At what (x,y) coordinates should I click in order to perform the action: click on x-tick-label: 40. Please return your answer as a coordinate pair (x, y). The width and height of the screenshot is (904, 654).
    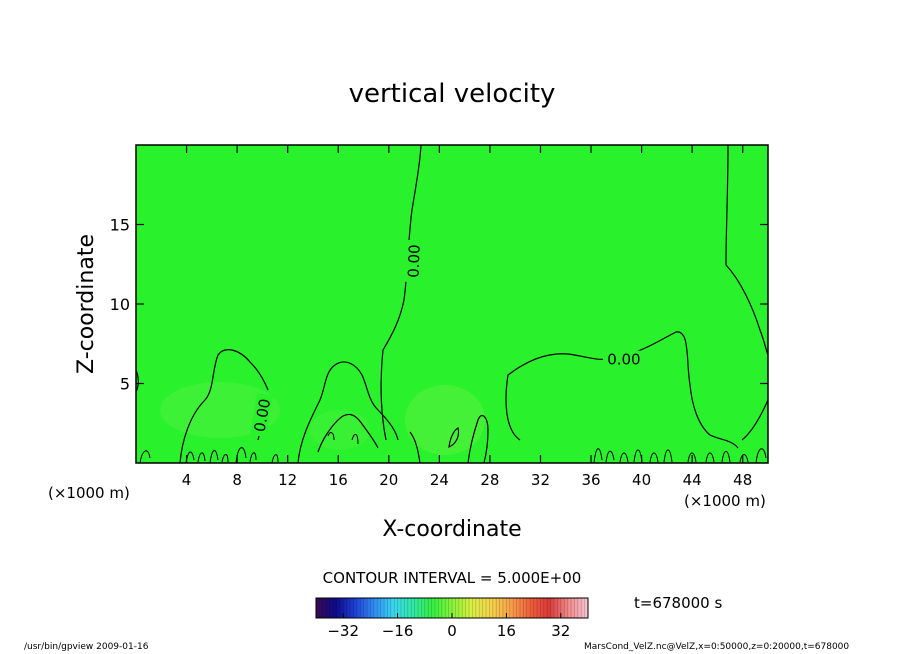
    Looking at the image, I should click on (641, 480).